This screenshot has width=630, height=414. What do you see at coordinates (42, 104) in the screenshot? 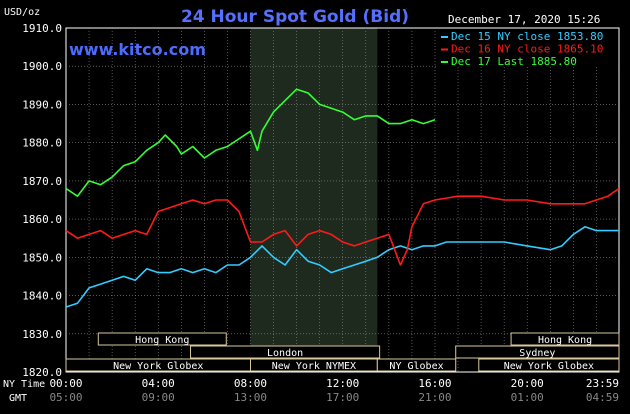
I see `y-tick-label: 1890.0` at bounding box center [42, 104].